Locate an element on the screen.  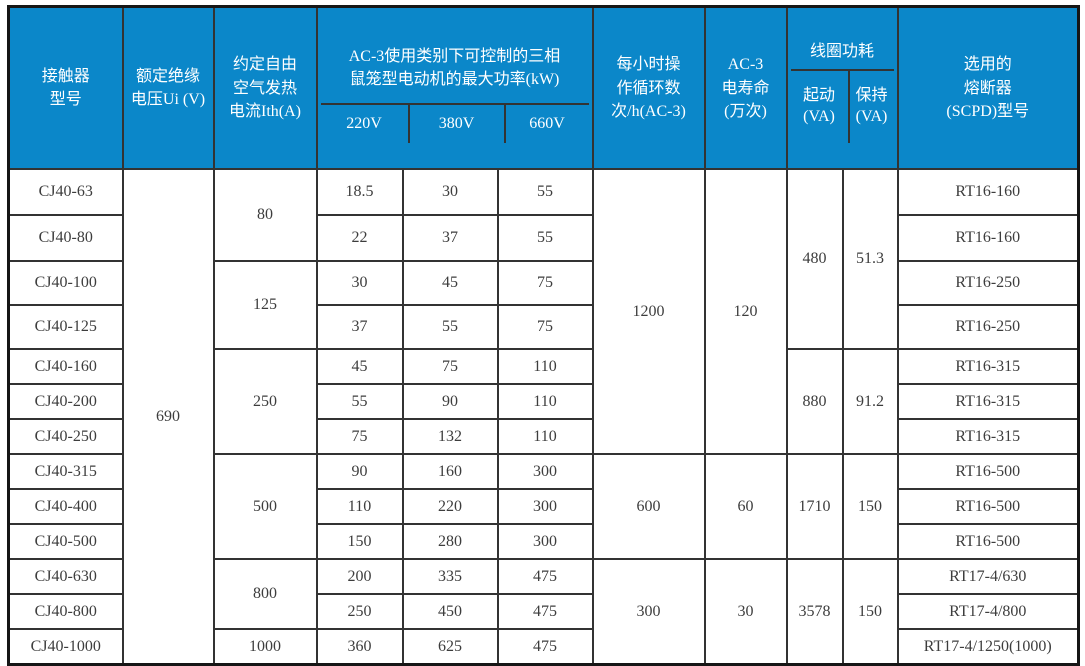
header-coil-power-group: 线圈功耗 起动 (VA) 保持 (VA) is located at coordinates (842, 88).